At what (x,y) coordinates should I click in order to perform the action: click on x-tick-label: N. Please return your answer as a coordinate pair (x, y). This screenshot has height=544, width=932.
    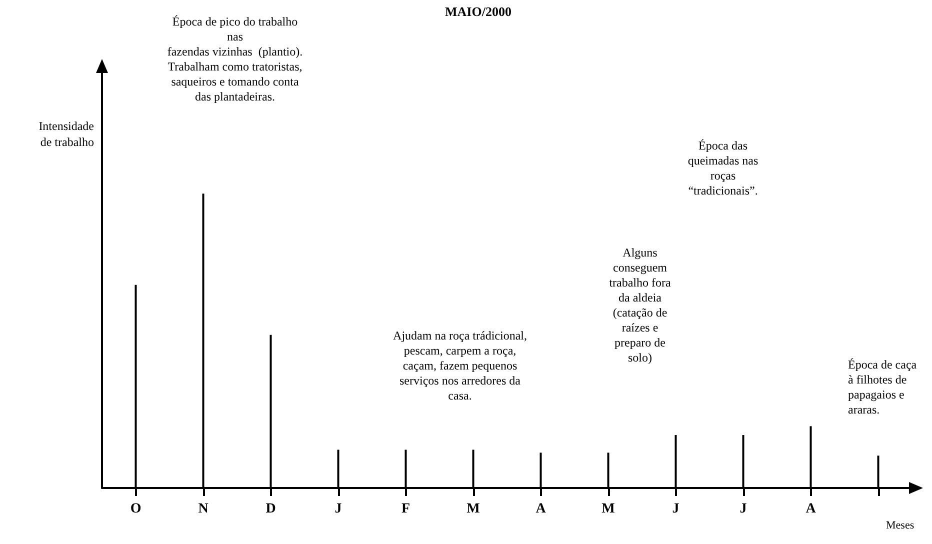
    Looking at the image, I should click on (203, 509).